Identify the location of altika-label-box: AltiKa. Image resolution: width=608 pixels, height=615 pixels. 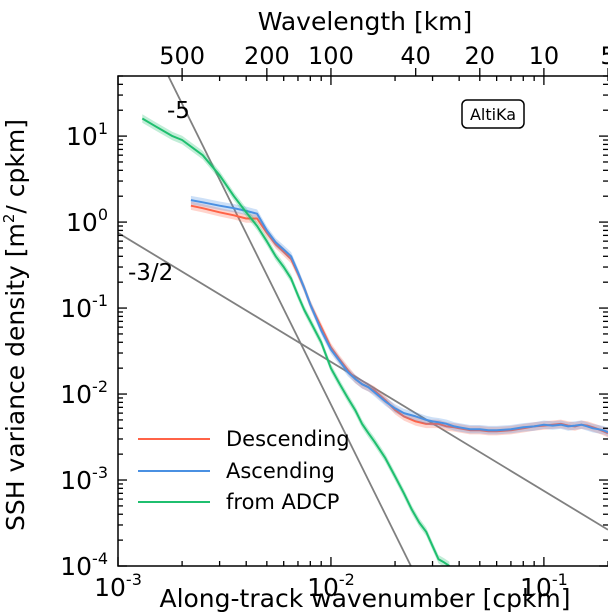
(493, 114).